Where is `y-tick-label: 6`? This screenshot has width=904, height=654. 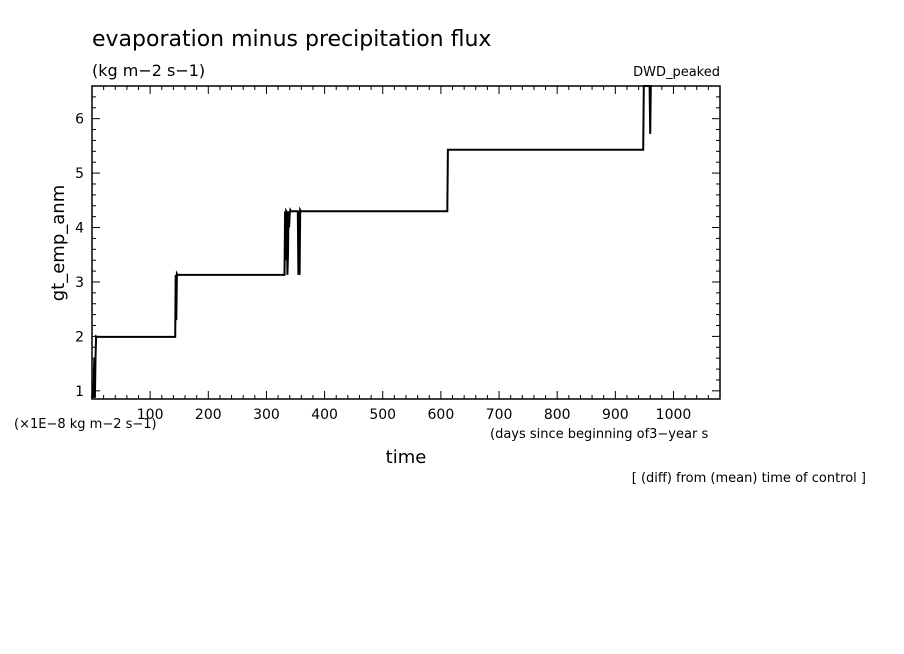 y-tick-label: 6 is located at coordinates (79, 120).